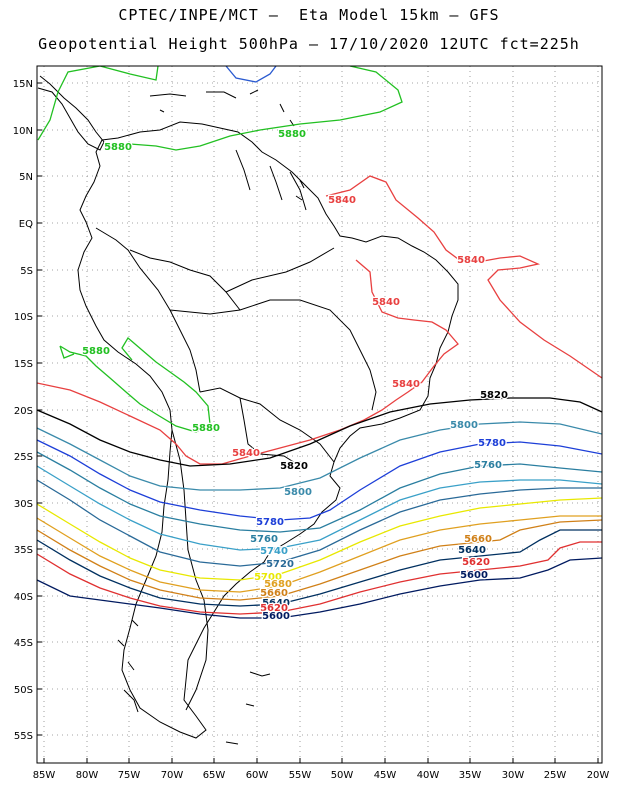 Image resolution: width=618 pixels, height=800 pixels. Describe the element at coordinates (44, 775) in the screenshot. I see `x-tick-label: 85W` at that location.